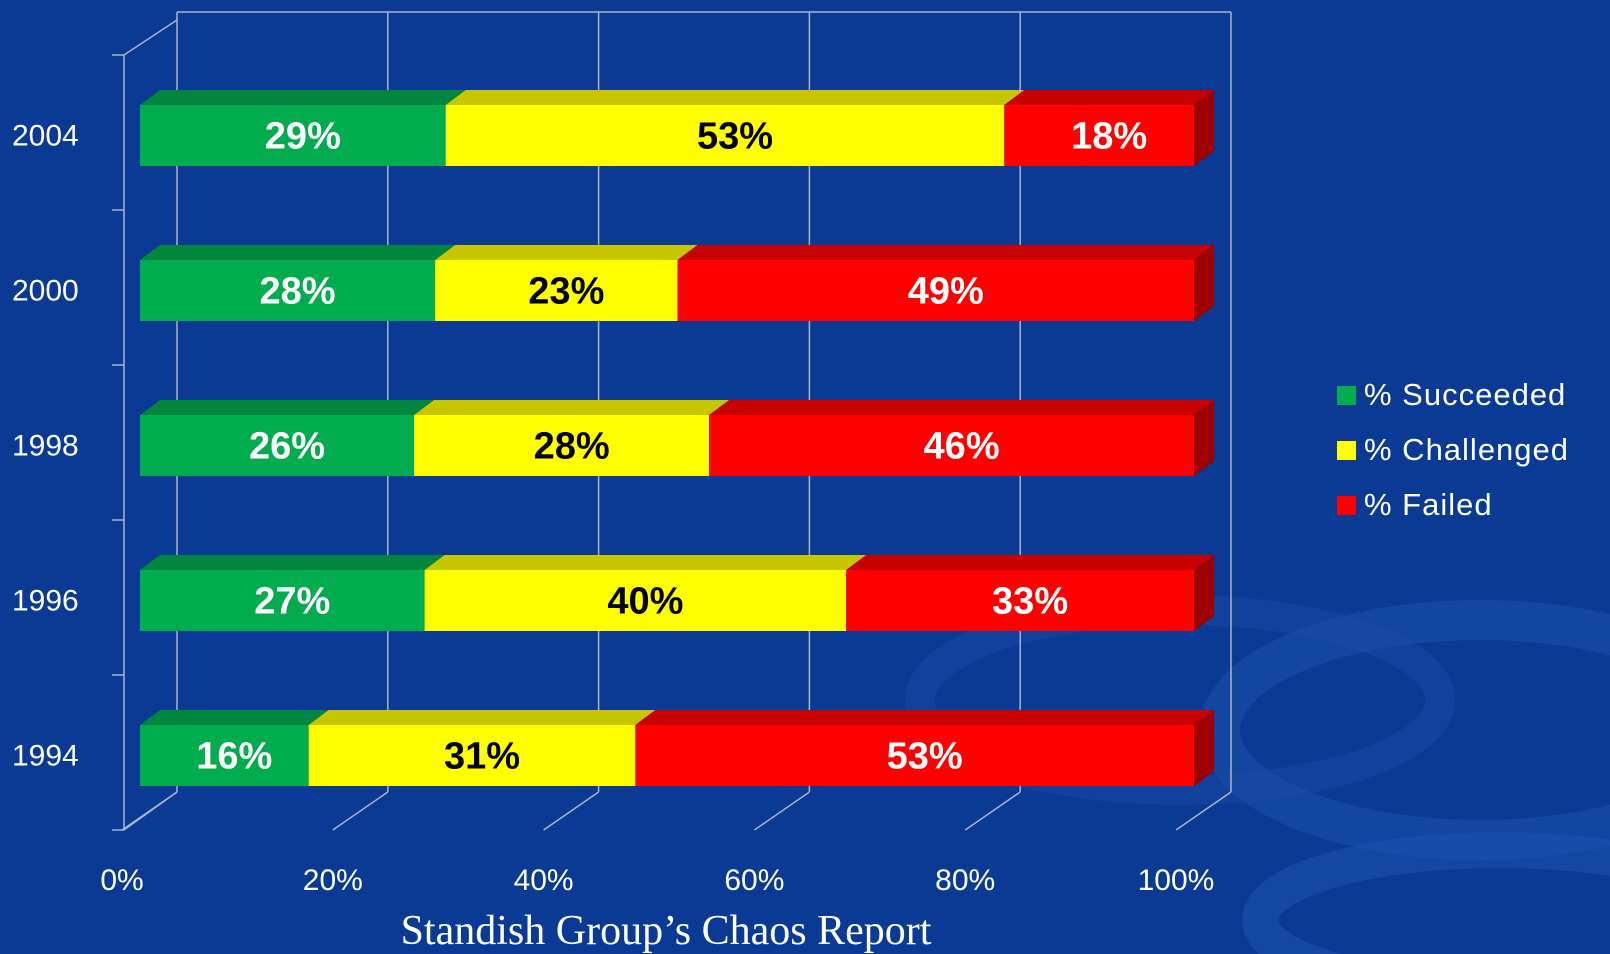 Image resolution: width=1610 pixels, height=954 pixels. Describe the element at coordinates (150, 37) in the screenshot. I see `left-wall-top` at that location.